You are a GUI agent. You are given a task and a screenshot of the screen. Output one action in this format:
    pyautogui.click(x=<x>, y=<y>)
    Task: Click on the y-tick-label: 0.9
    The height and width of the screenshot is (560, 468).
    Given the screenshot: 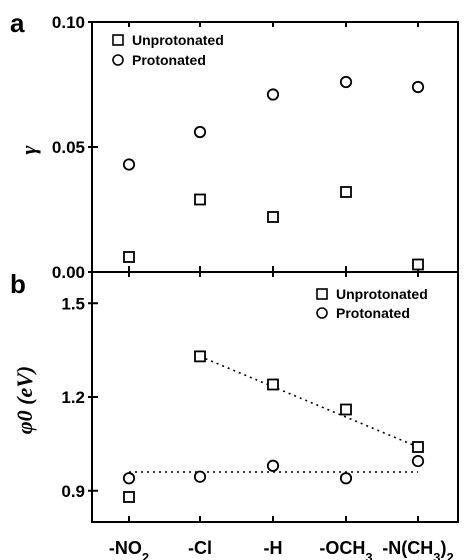 What is the action you would take?
    pyautogui.click(x=73, y=491)
    